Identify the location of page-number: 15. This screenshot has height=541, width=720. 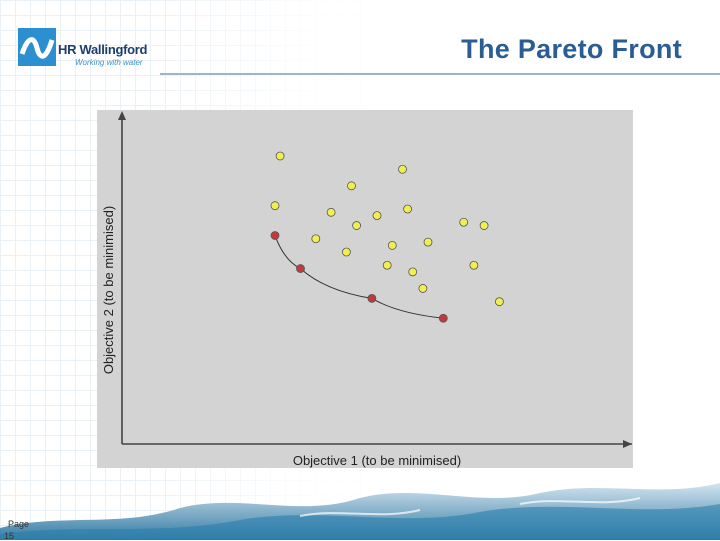
(9, 536).